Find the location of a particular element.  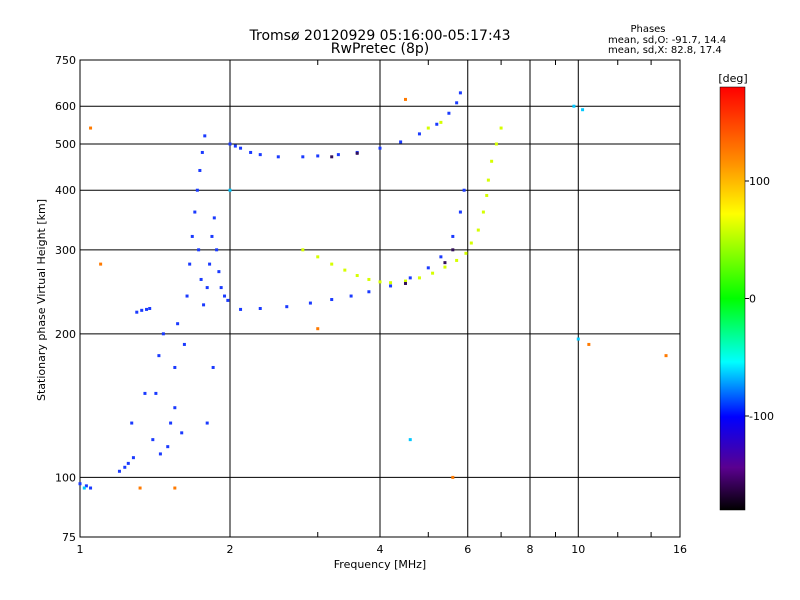

y-tick-label: 75 is located at coordinates (69, 537).